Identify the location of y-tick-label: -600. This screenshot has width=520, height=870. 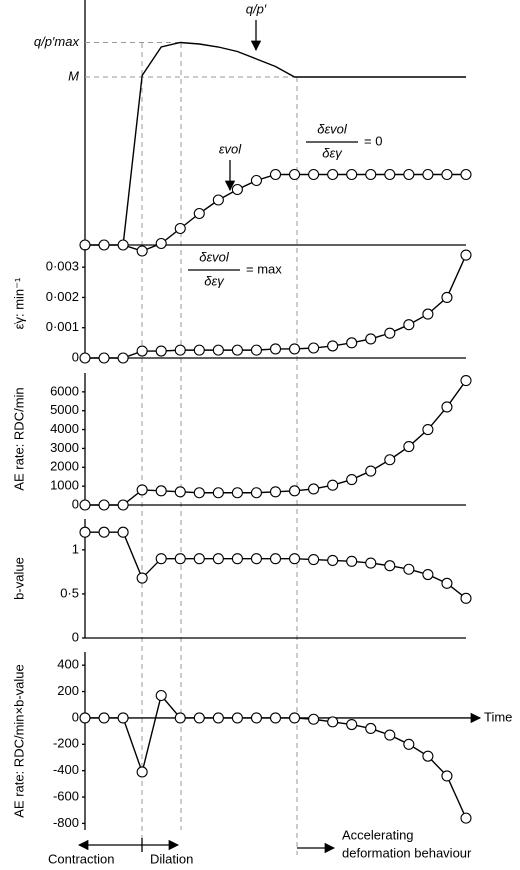
(66, 795).